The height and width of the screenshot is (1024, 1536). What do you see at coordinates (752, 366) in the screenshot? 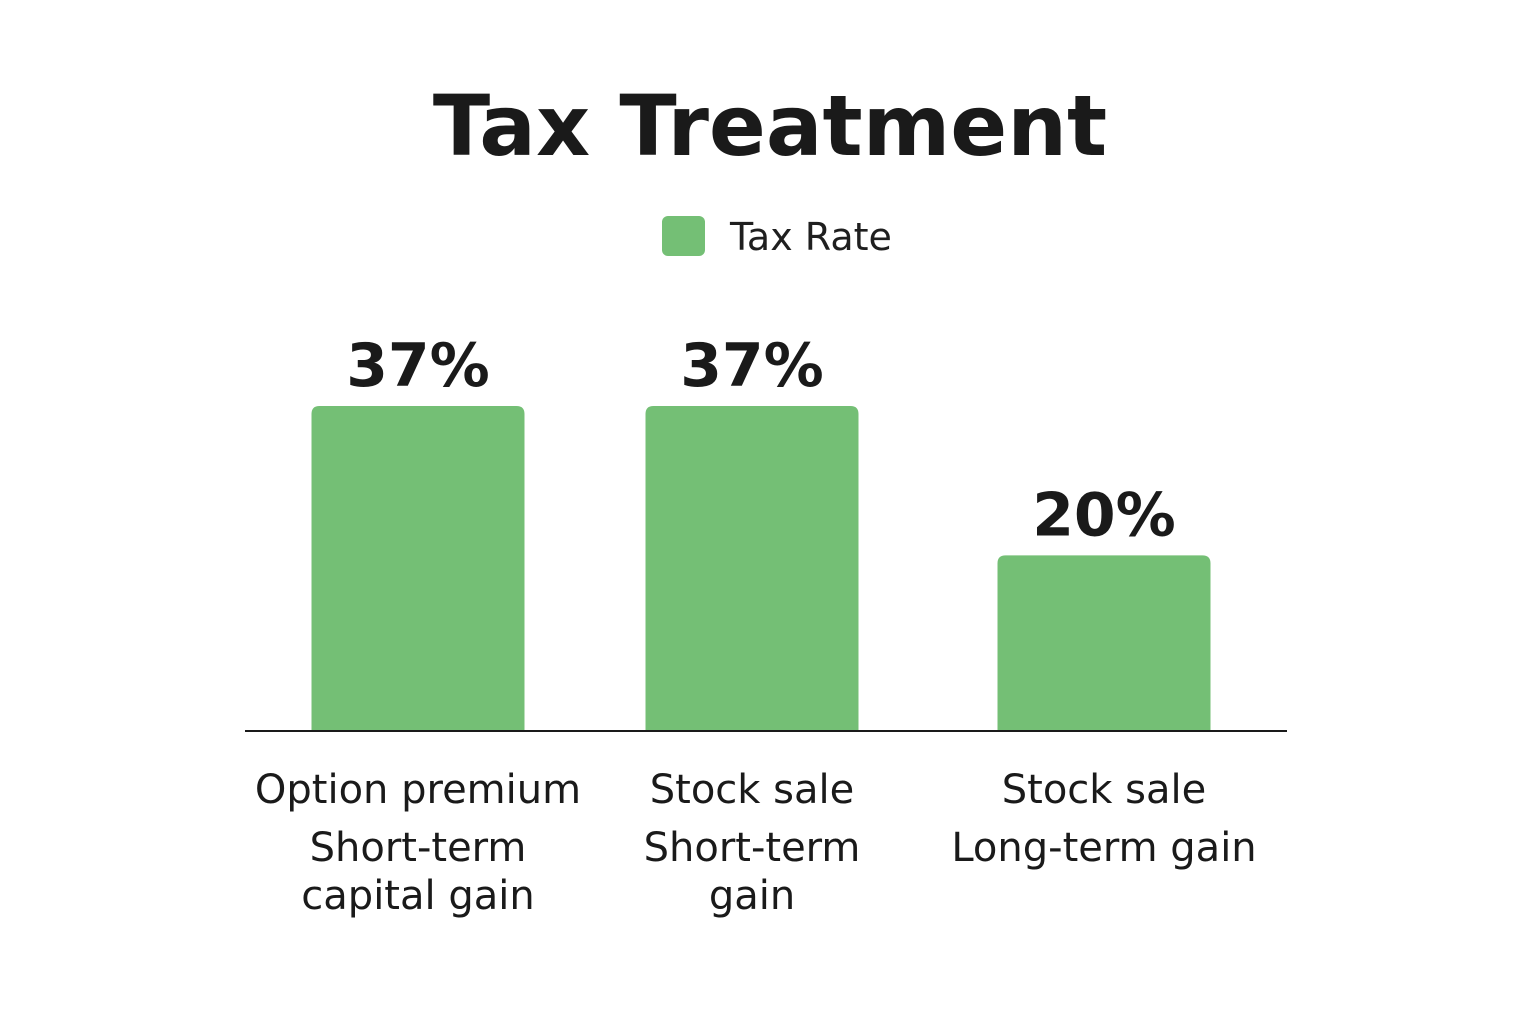
I see `value-label-1: 37%` at bounding box center [752, 366].